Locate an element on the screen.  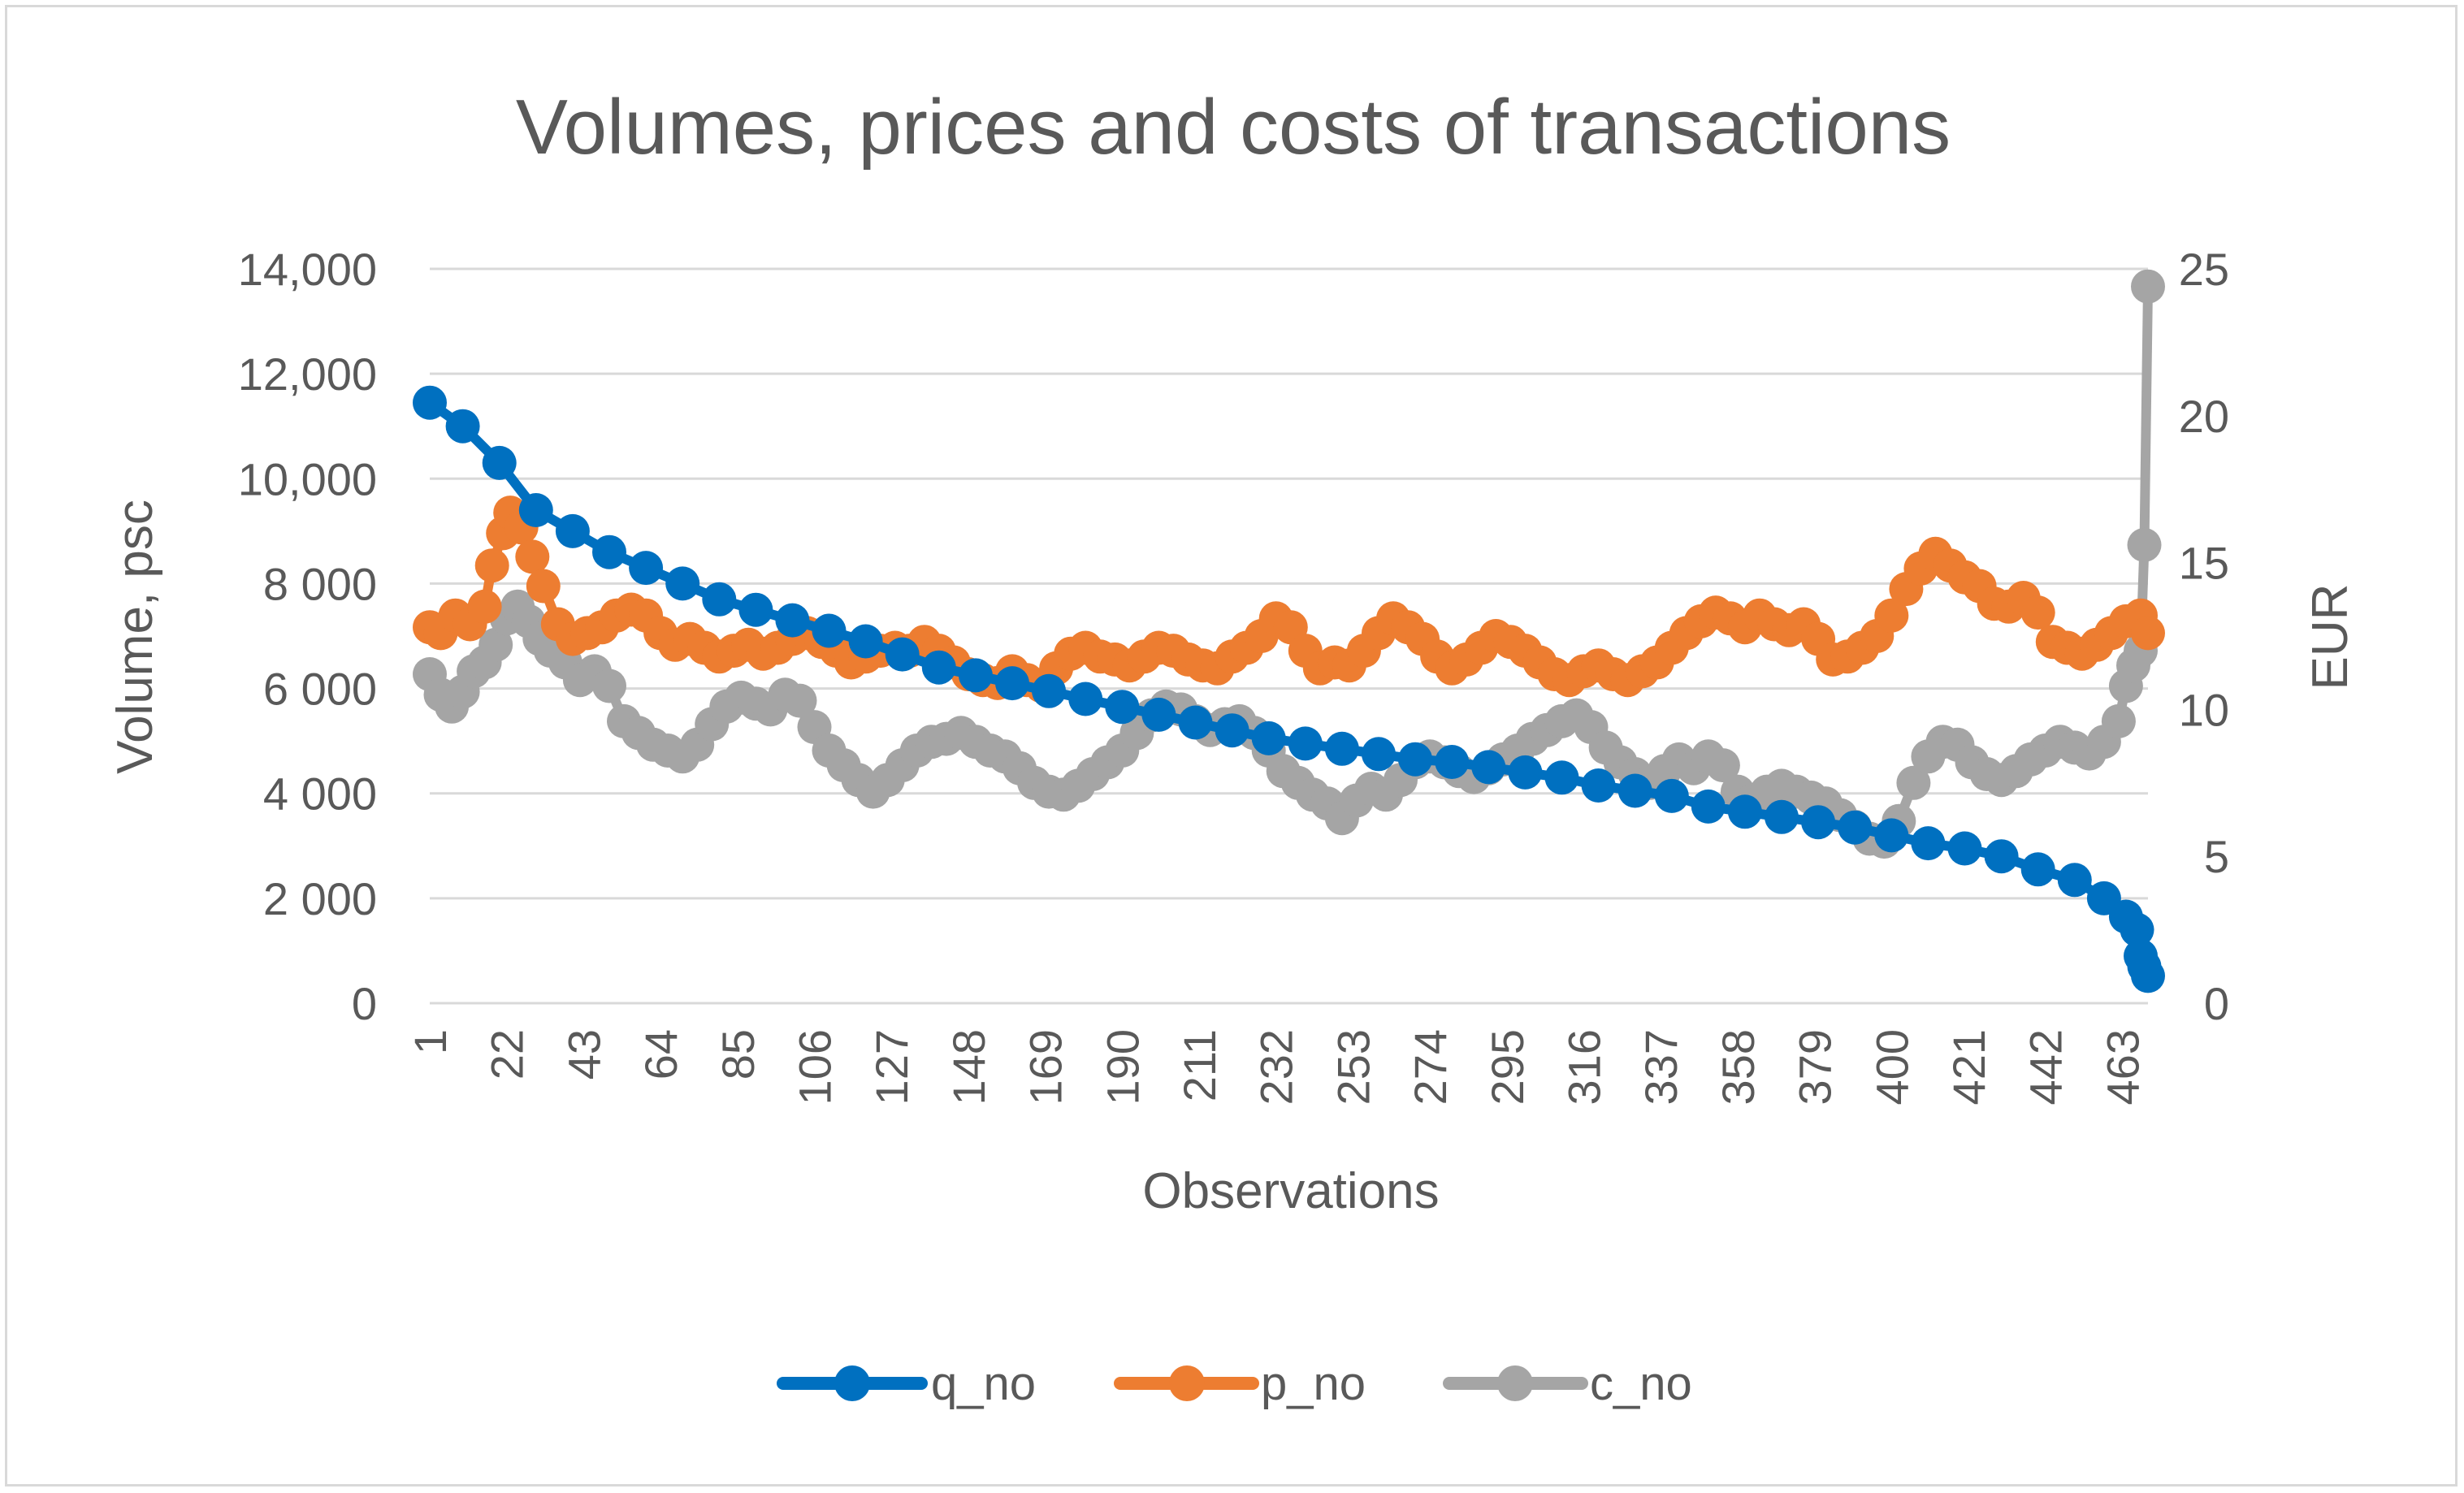
x-tick-label: 43 is located at coordinates (583, 1054).